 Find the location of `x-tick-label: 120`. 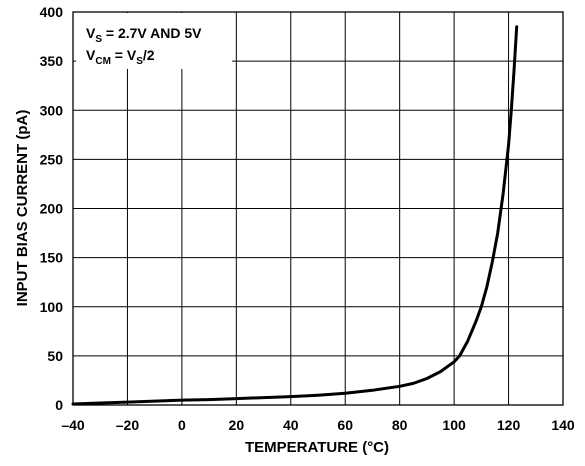

x-tick-label: 120 is located at coordinates (509, 425).